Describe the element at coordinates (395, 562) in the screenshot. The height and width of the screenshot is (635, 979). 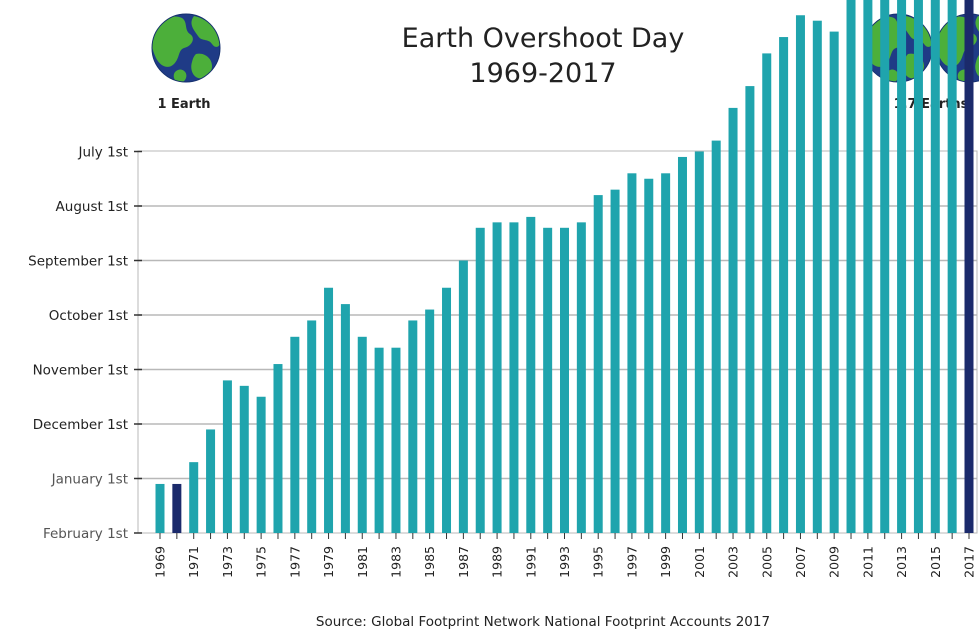
I see `x-tick-label: 1983` at that location.